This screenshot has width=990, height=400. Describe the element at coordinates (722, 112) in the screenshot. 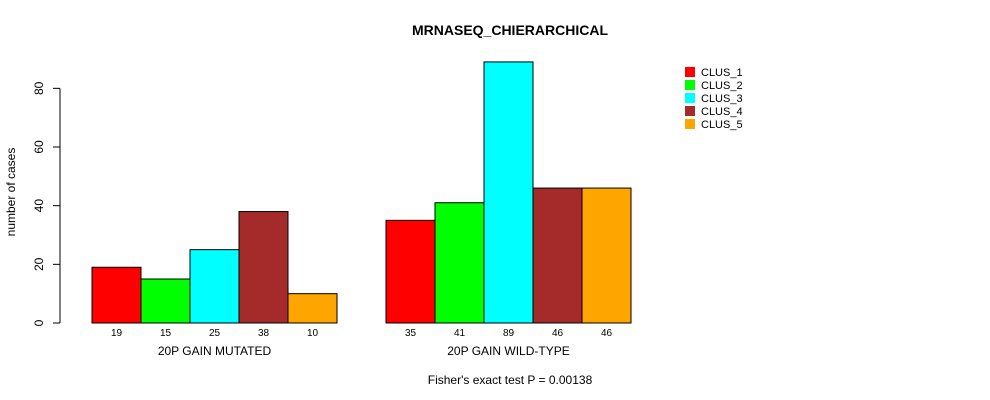

I see `legend-label-clus-4: CLUS_4` at that location.